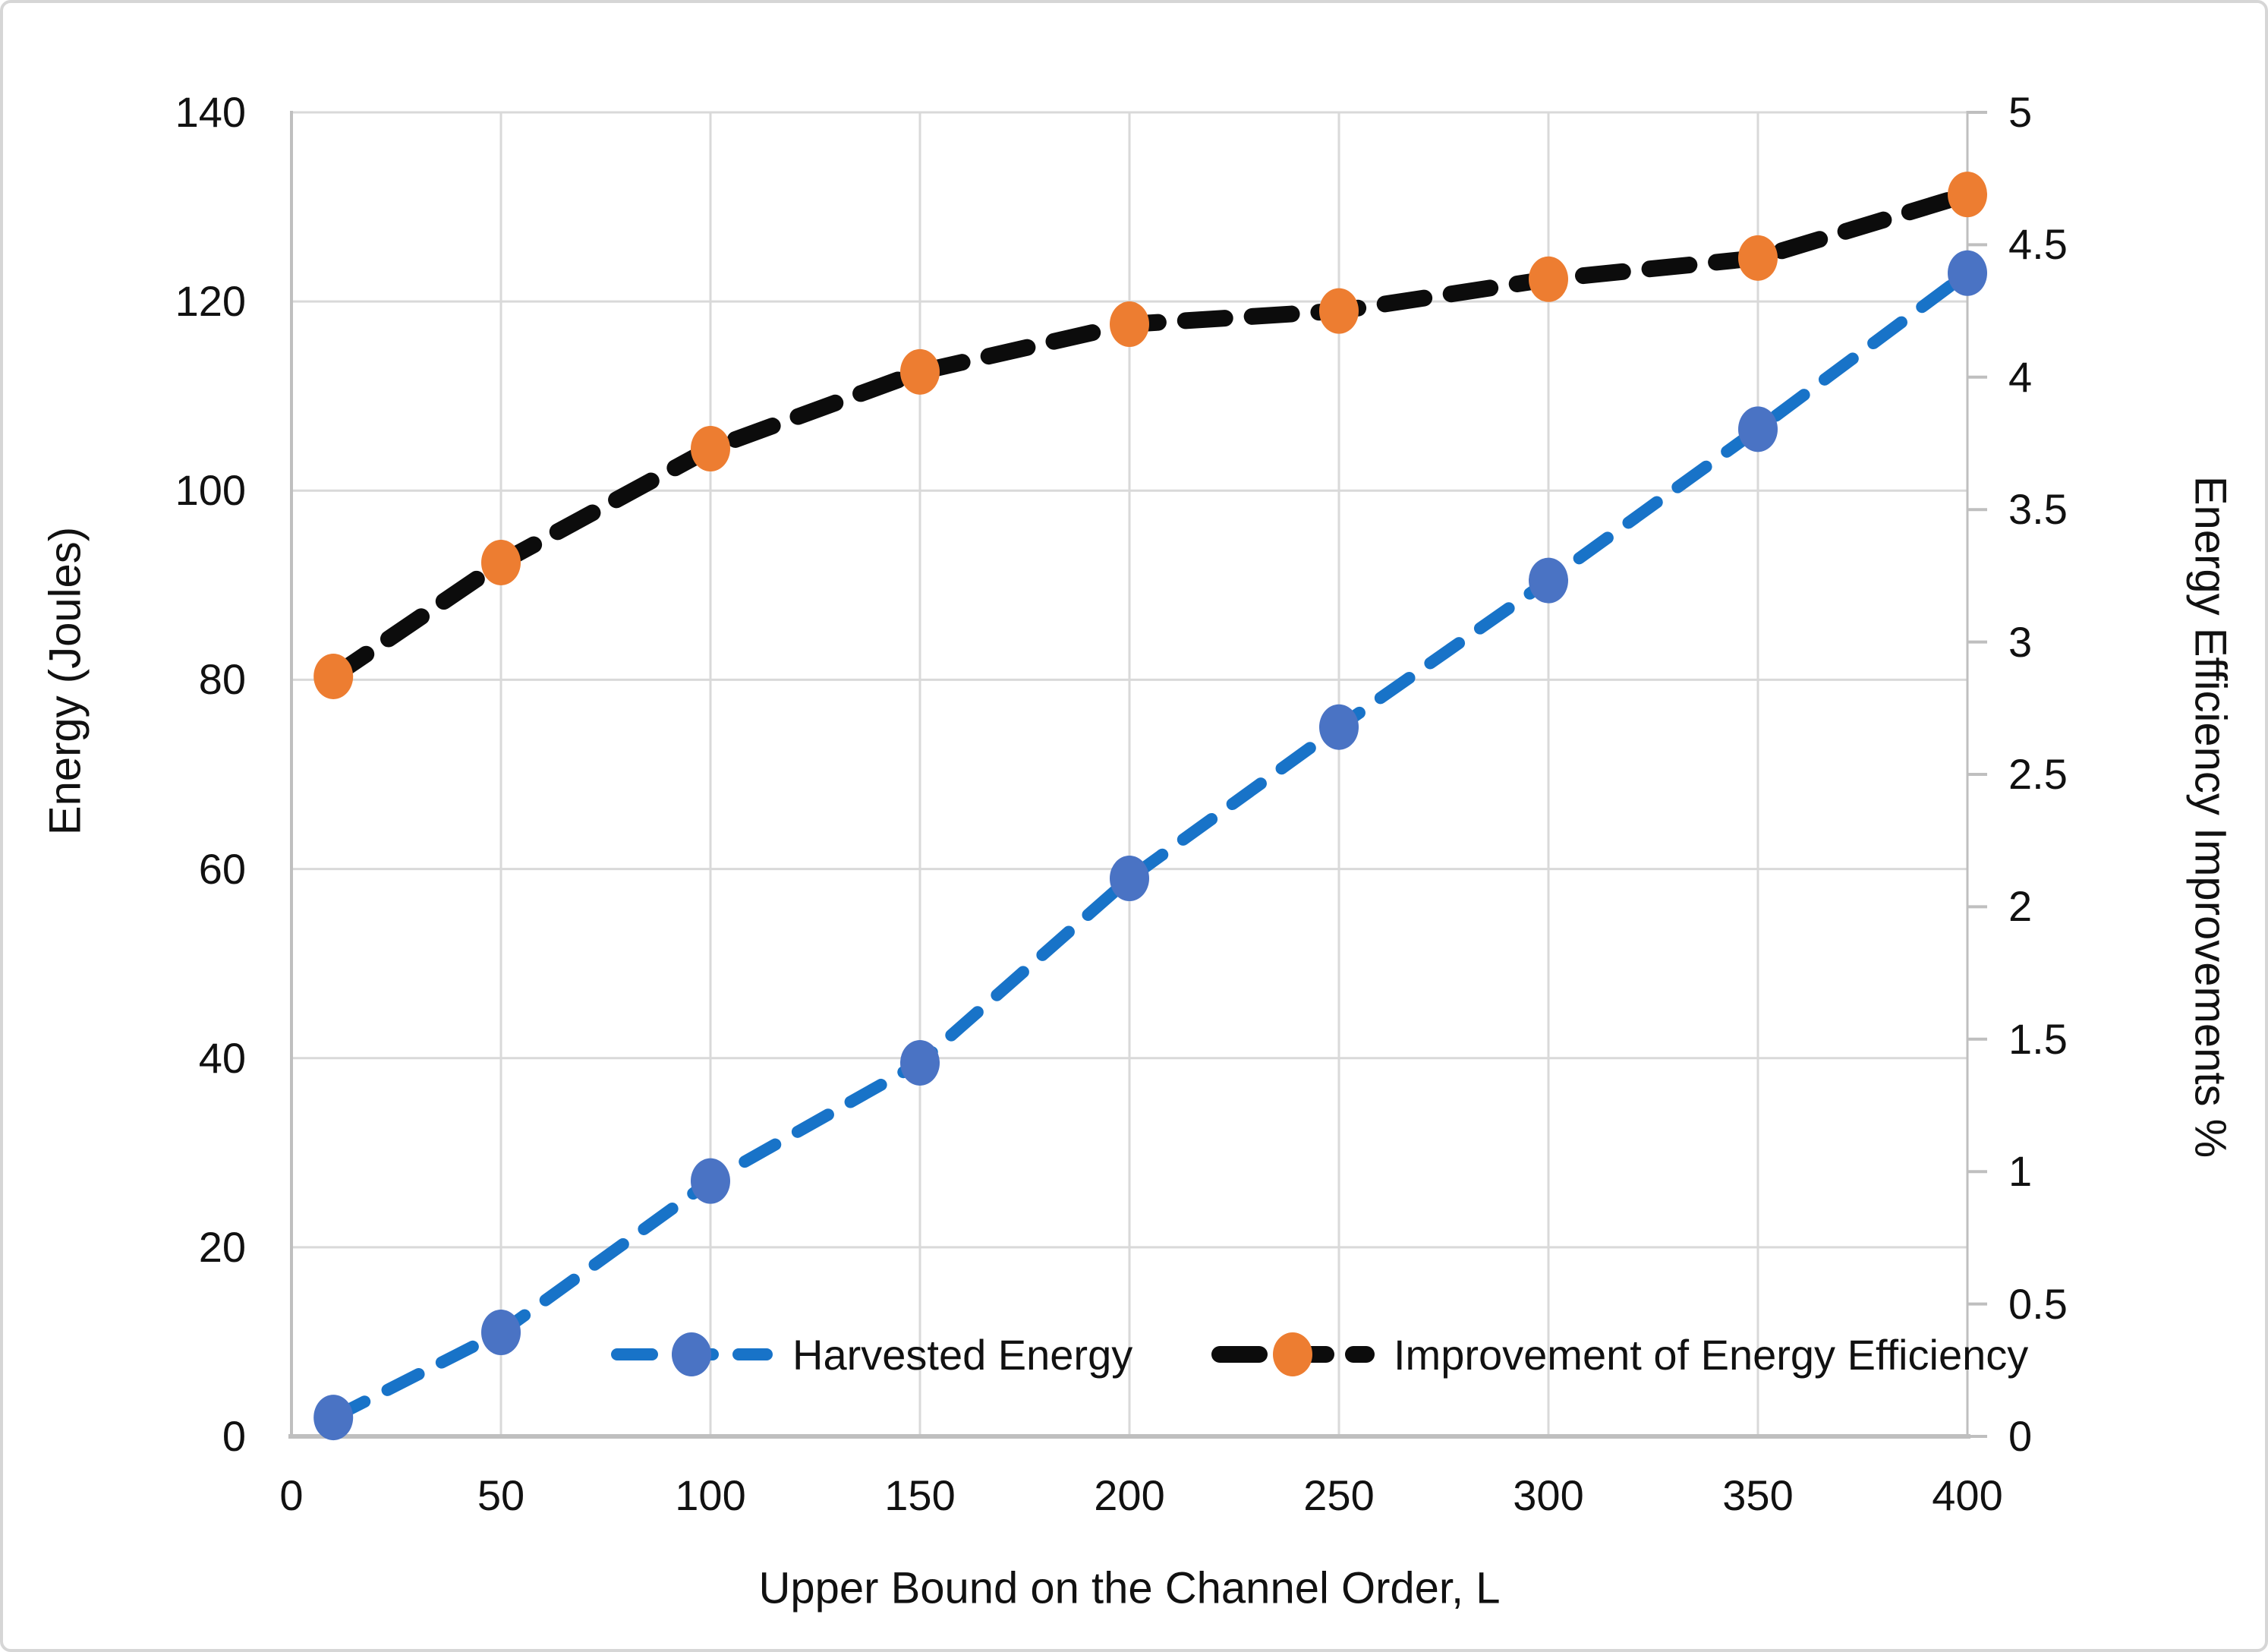  What do you see at coordinates (2038, 1303) in the screenshot?
I see `y-right-tick-label: 0.5` at bounding box center [2038, 1303].